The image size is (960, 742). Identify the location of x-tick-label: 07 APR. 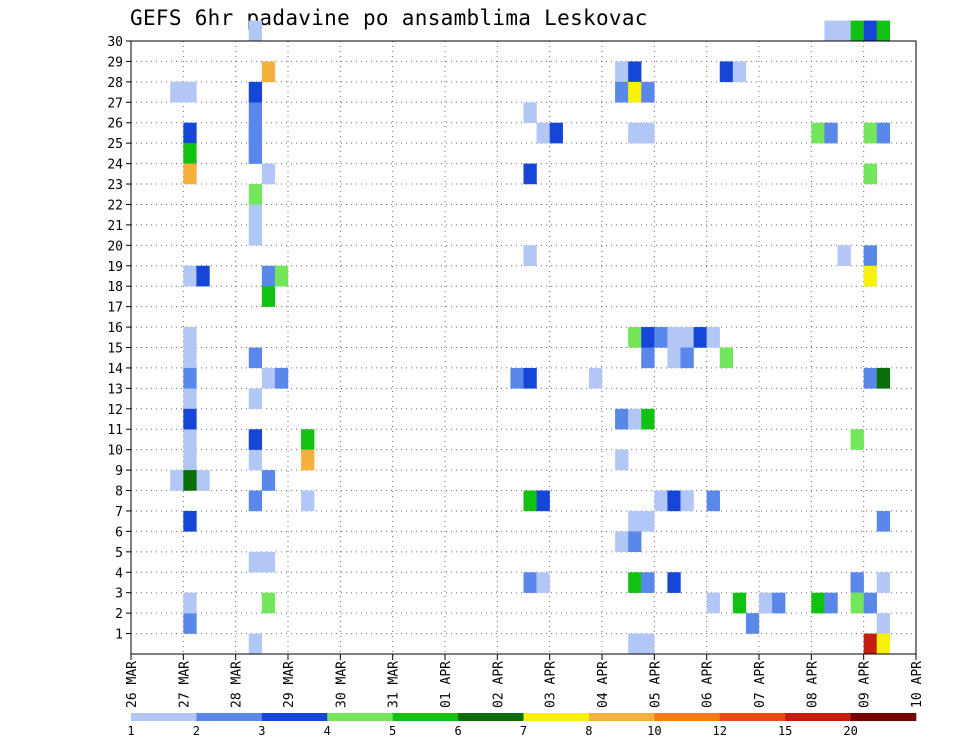
(760, 684).